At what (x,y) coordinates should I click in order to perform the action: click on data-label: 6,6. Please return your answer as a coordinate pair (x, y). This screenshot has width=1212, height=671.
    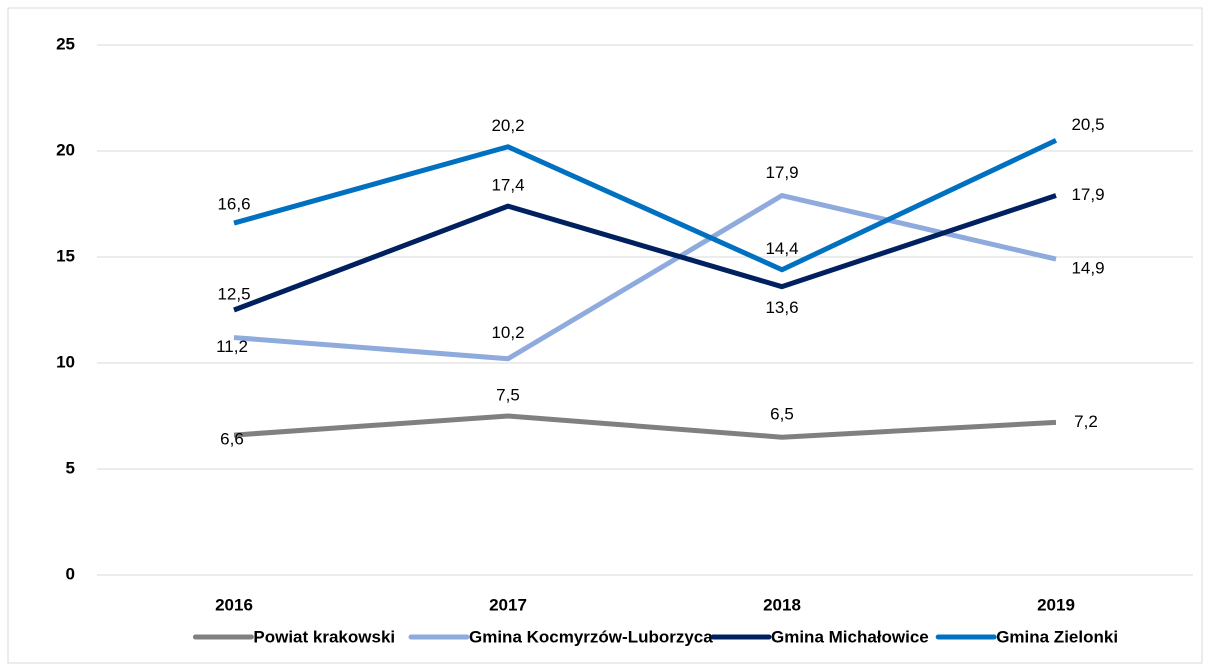
    Looking at the image, I should click on (232, 439).